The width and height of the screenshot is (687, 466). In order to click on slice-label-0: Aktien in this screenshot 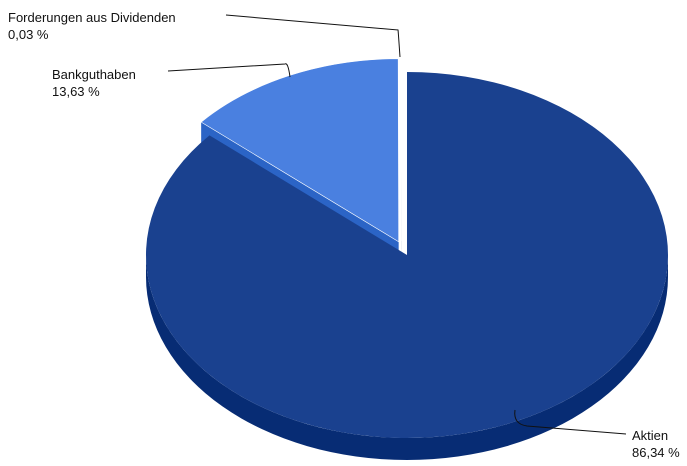, I will do `click(650, 435)`.